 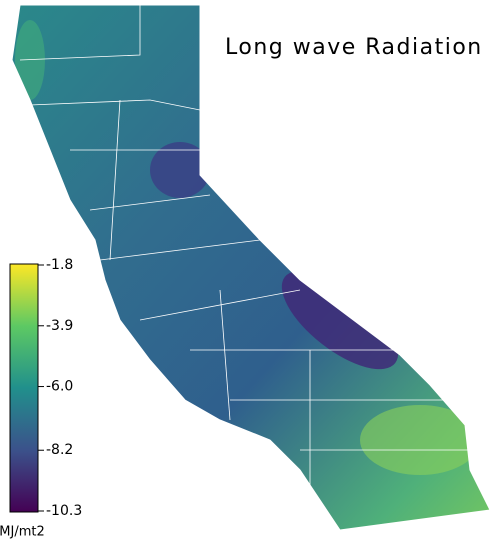 What do you see at coordinates (59, 326) in the screenshot?
I see `colorbar-tick-label: -3.9` at bounding box center [59, 326].